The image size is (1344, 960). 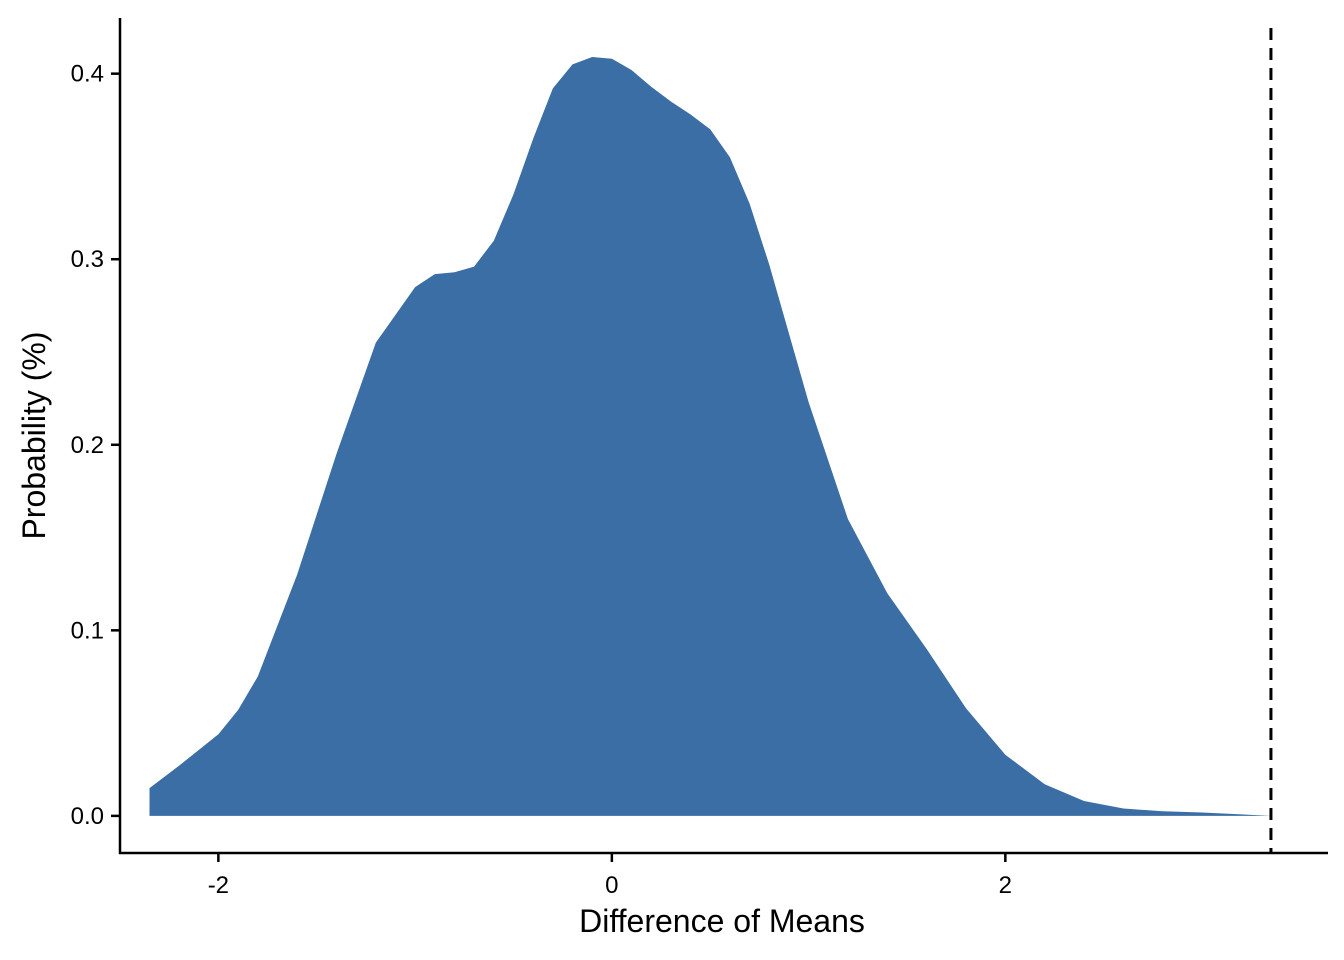 I want to click on y-axis-title: Probability (%), so click(x=34, y=435).